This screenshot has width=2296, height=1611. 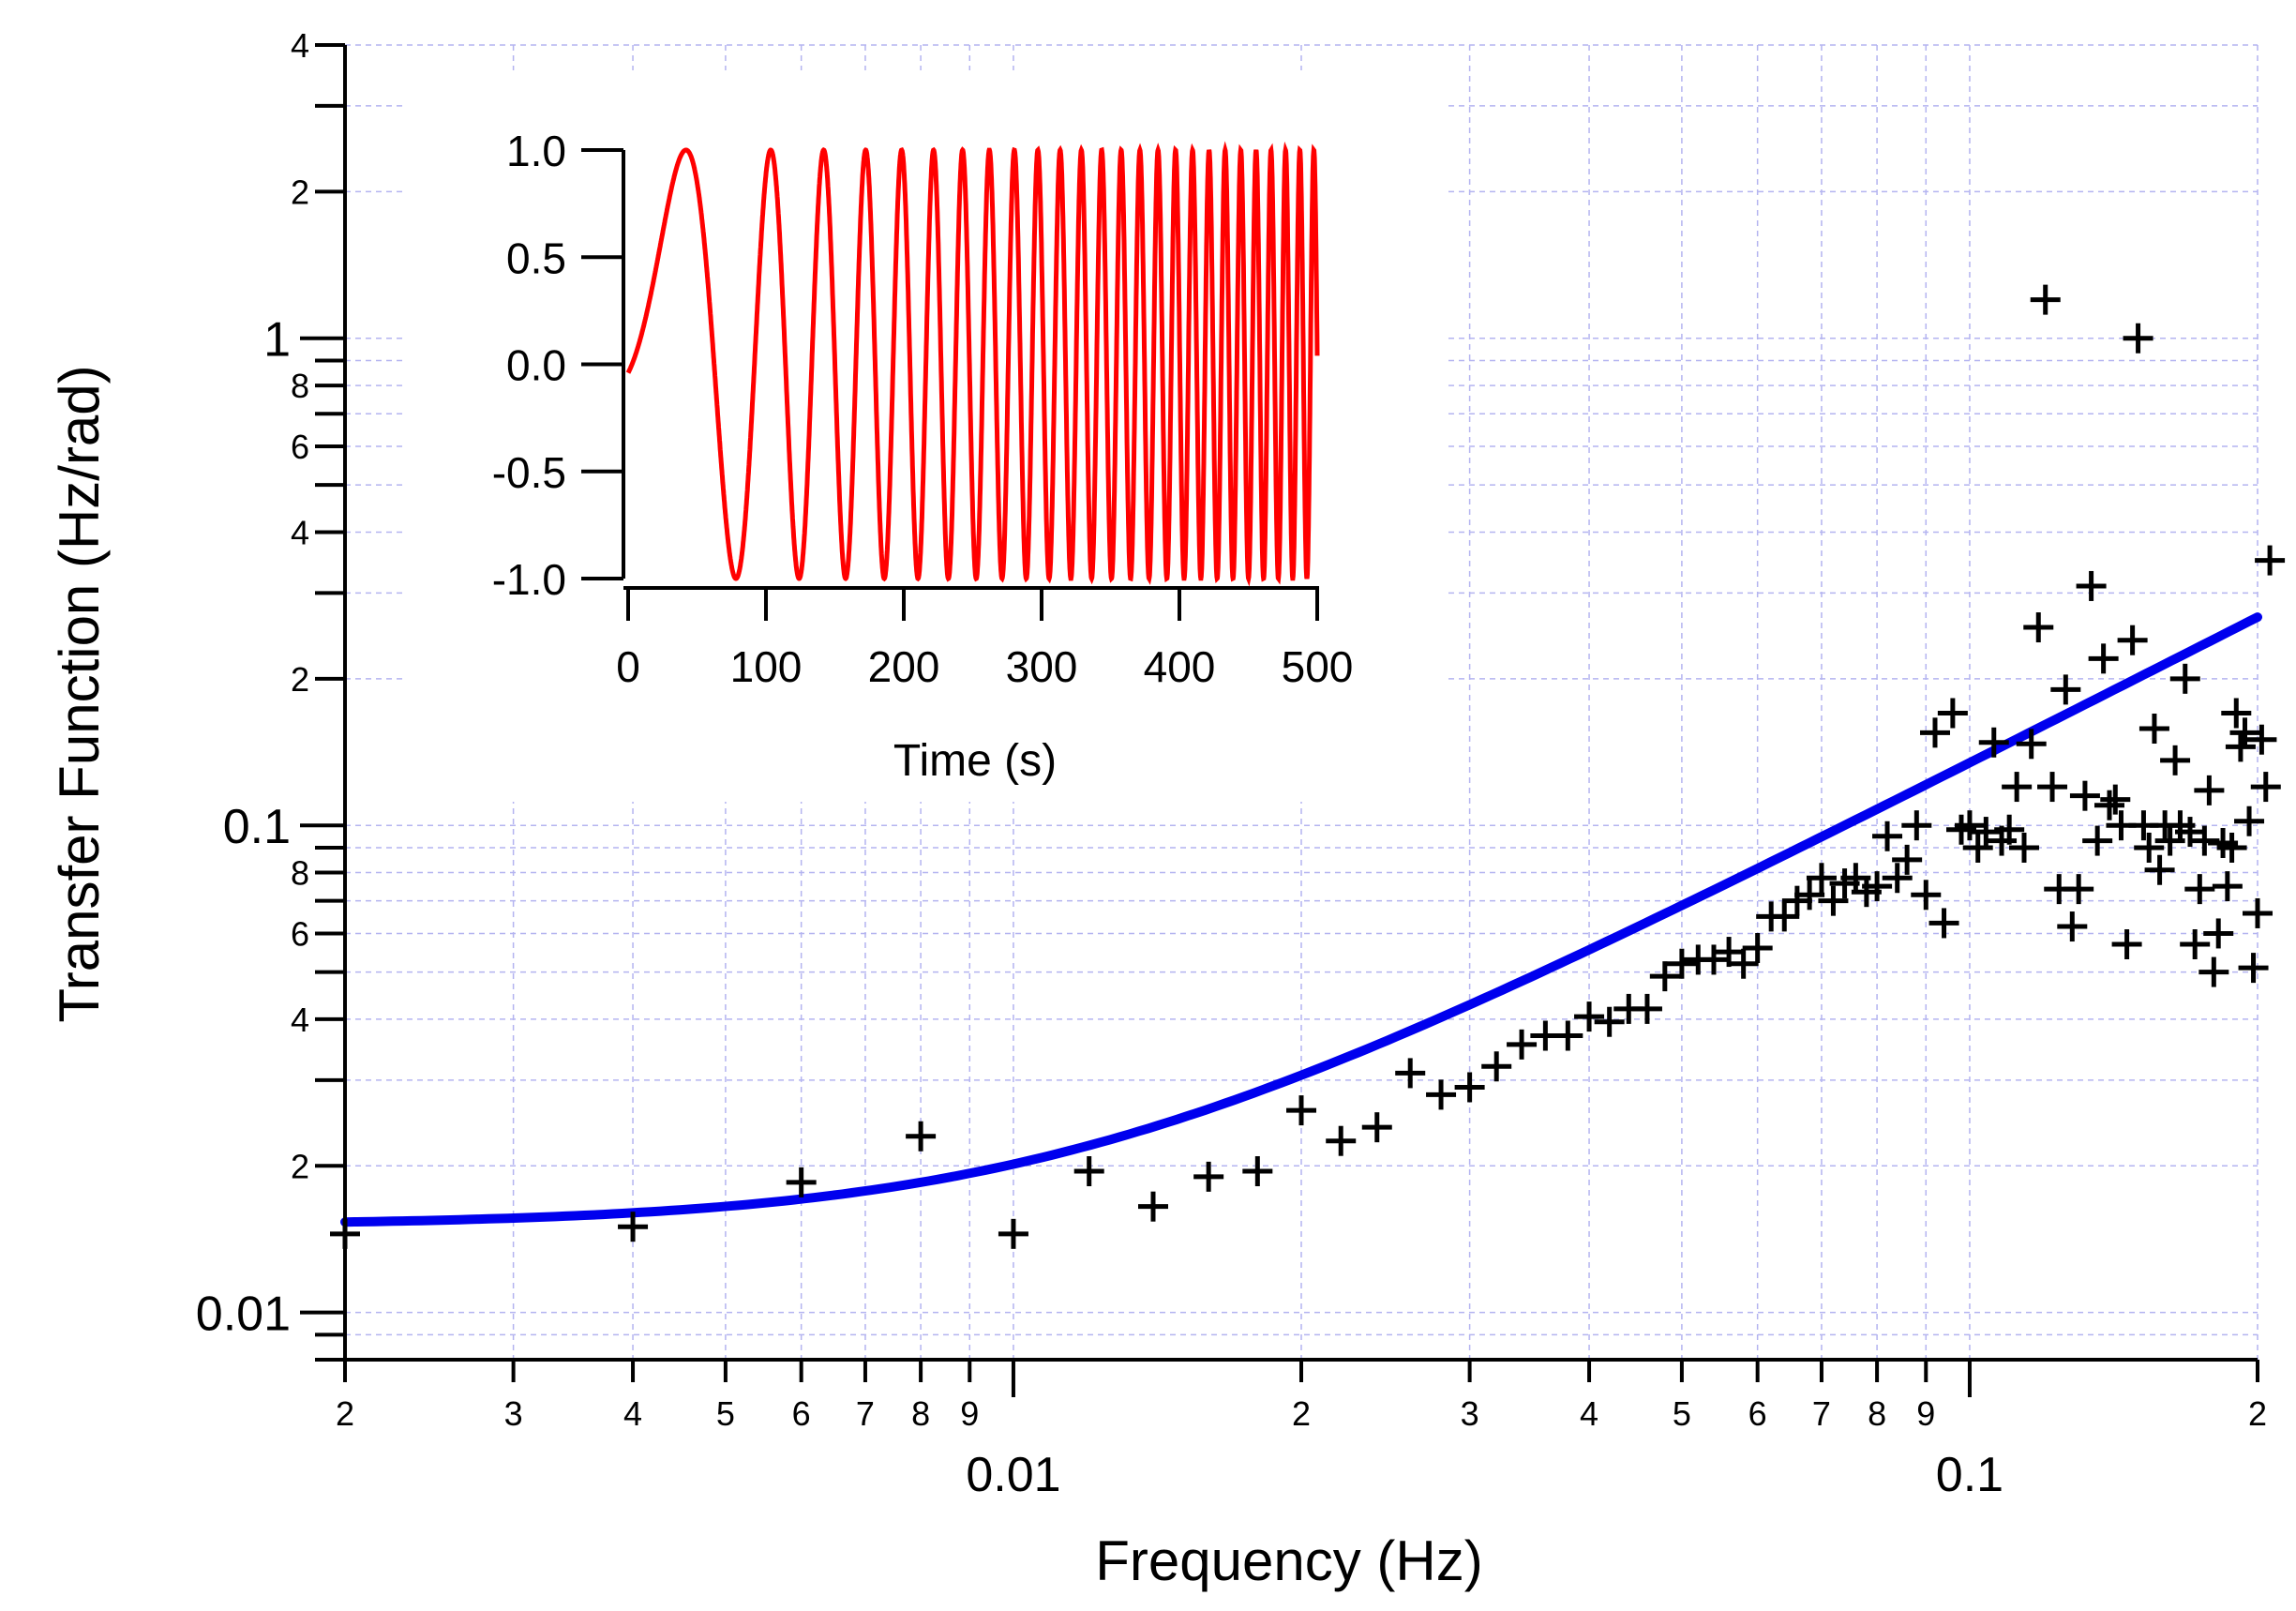 What do you see at coordinates (1013, 1475) in the screenshot?
I see `x-major-label: 0.01` at bounding box center [1013, 1475].